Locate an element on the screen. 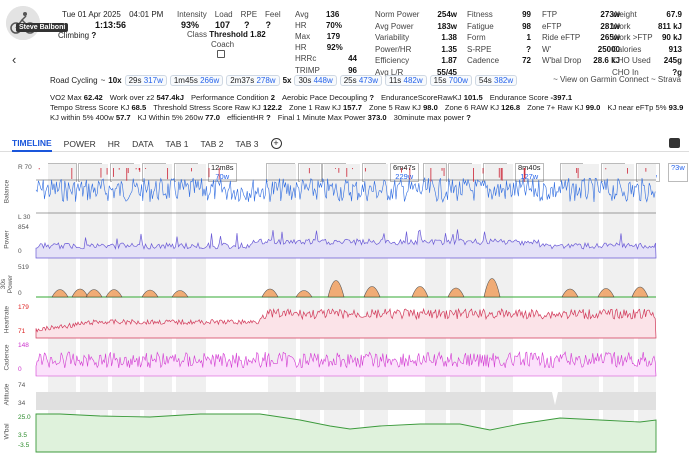  custom-metric: Aerobic Pace Decoupling ? is located at coordinates (327, 97).